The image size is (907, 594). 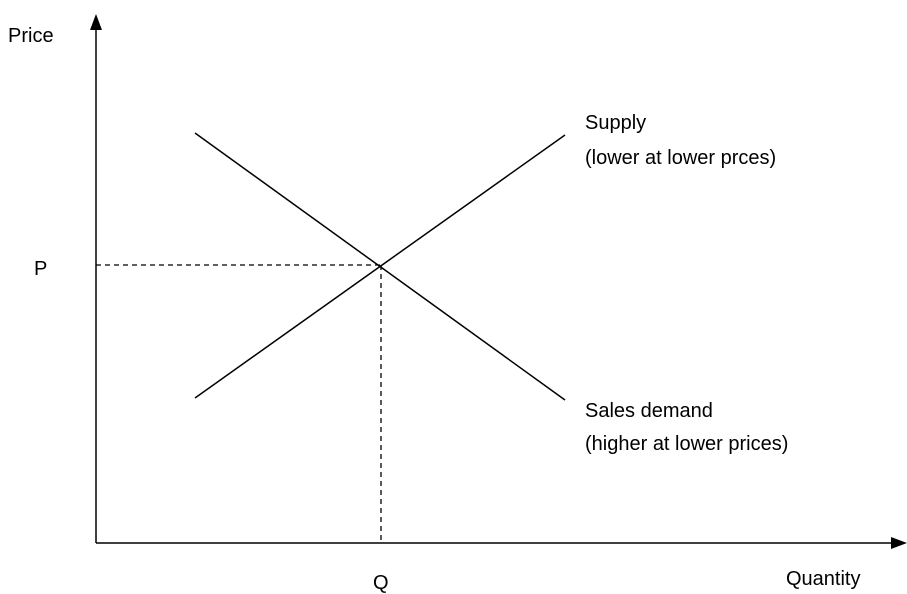 I want to click on y-axis-arrow, so click(x=96, y=22).